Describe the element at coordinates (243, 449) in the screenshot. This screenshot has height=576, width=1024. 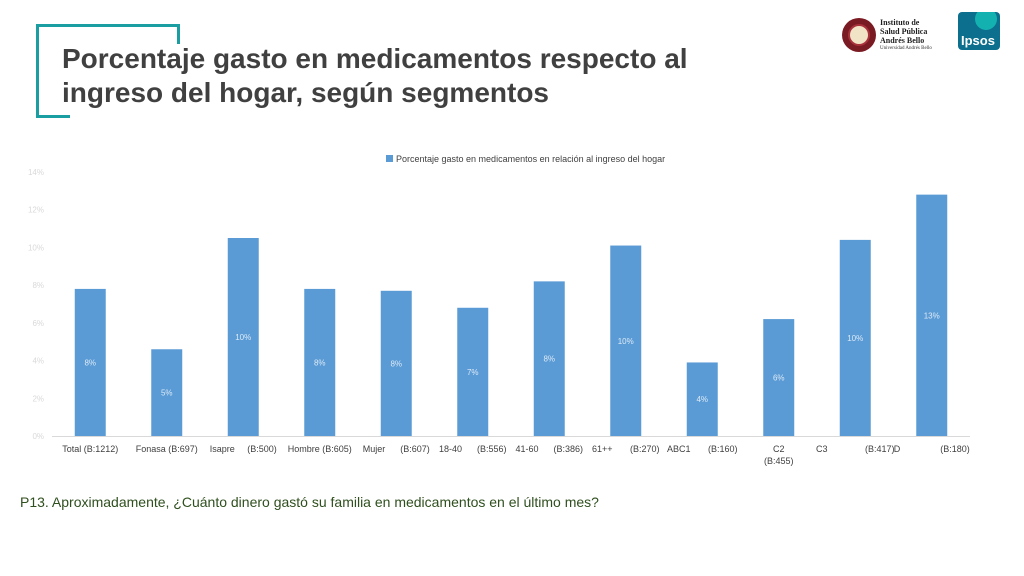
I see `x-tick-label: Isapre (B:500)` at that location.